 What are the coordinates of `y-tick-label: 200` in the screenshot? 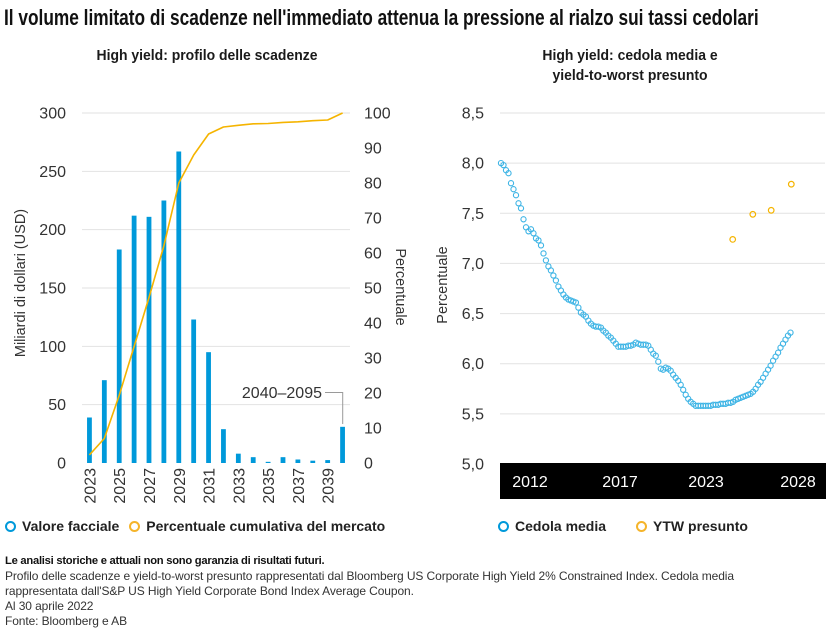 It's located at (52, 230).